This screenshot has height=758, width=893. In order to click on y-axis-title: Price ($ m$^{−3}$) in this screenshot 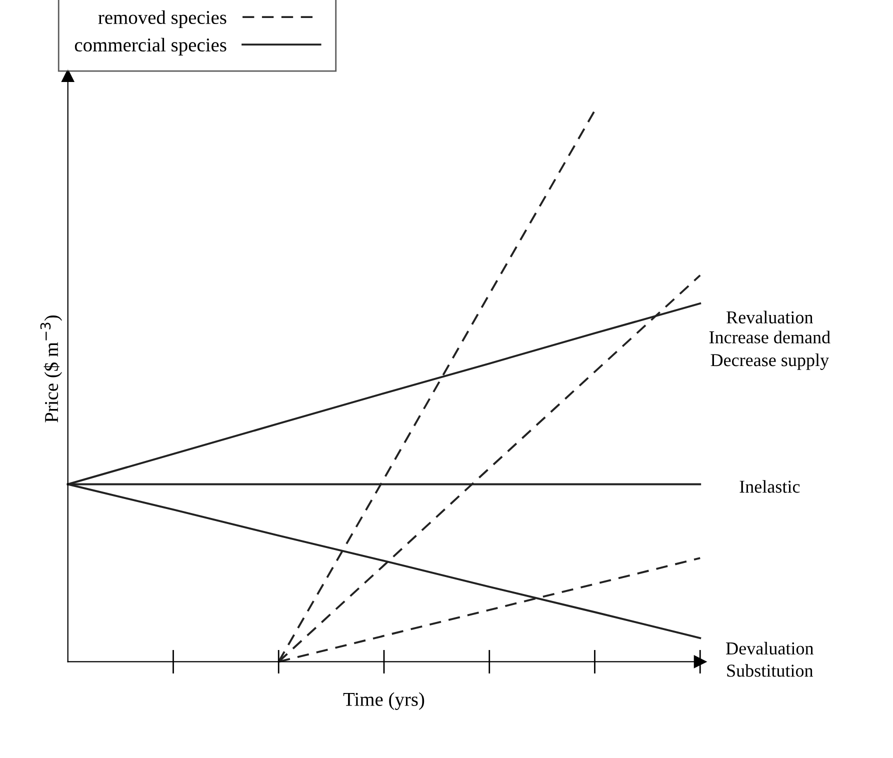, I will do `click(51, 369)`.